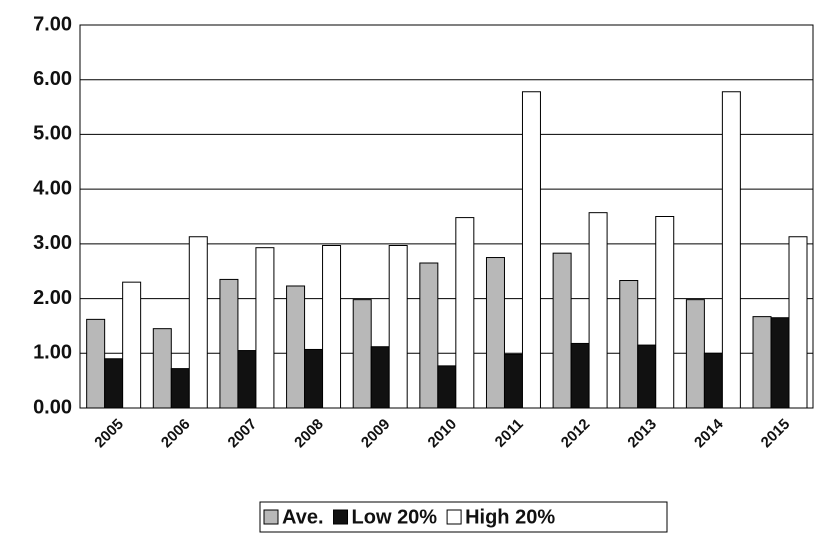  What do you see at coordinates (52, 79) in the screenshot?
I see `y-tick-label: 6.00` at bounding box center [52, 79].